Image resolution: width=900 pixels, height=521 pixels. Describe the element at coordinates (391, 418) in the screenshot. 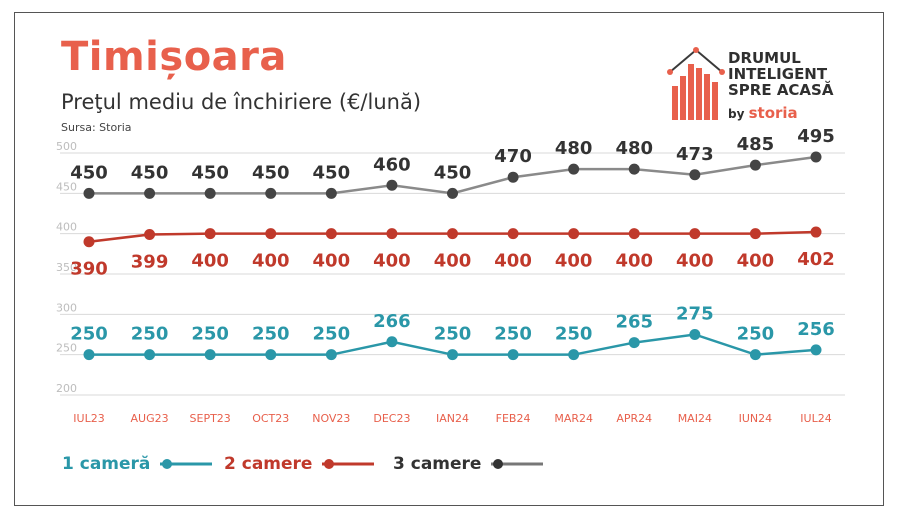

I see `x-tick-label: DEC23` at that location.